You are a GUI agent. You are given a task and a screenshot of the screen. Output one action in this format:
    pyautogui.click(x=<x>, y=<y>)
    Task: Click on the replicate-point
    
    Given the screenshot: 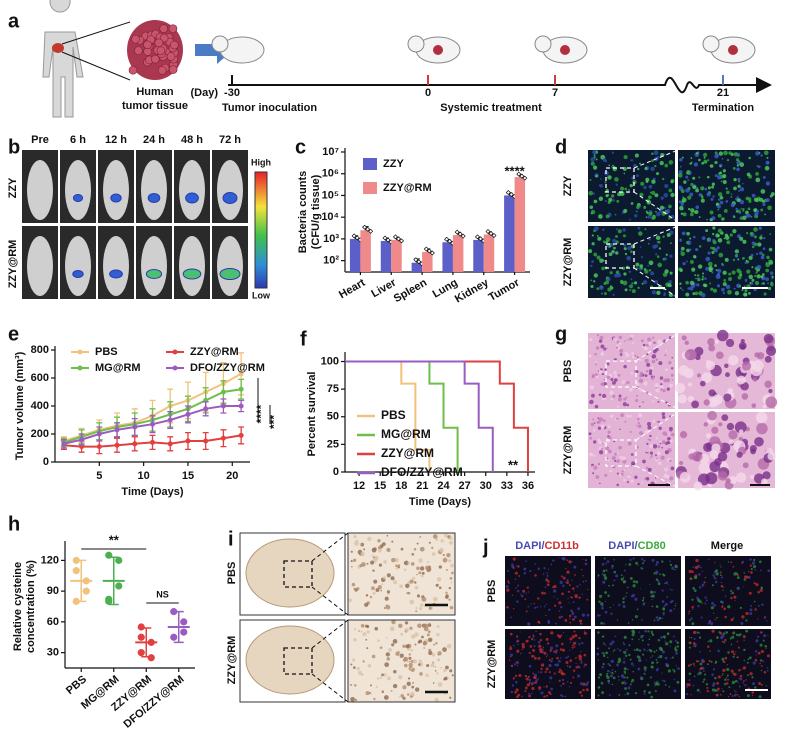 What is the action you would take?
    pyautogui.click(x=522, y=176)
    